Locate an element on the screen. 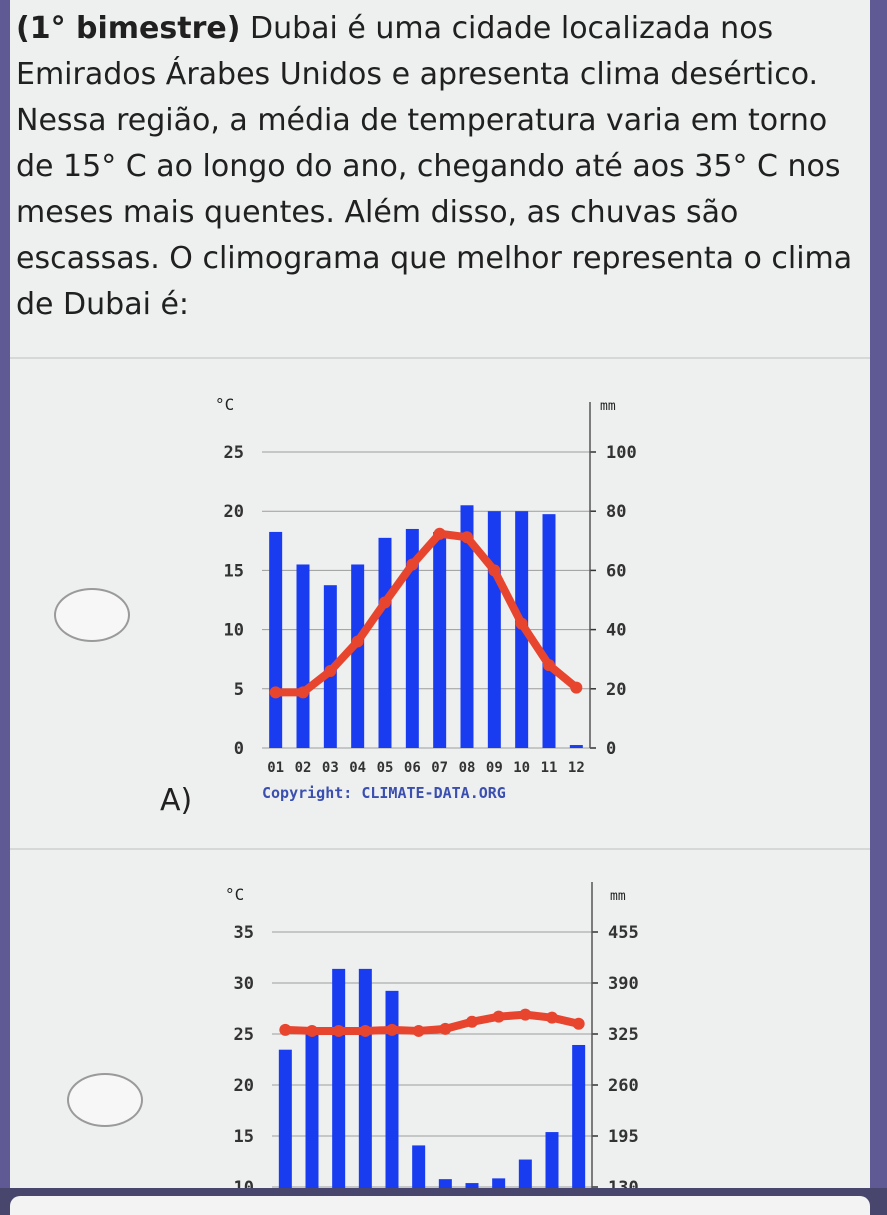  option-a-label: A) is located at coordinates (176, 800).